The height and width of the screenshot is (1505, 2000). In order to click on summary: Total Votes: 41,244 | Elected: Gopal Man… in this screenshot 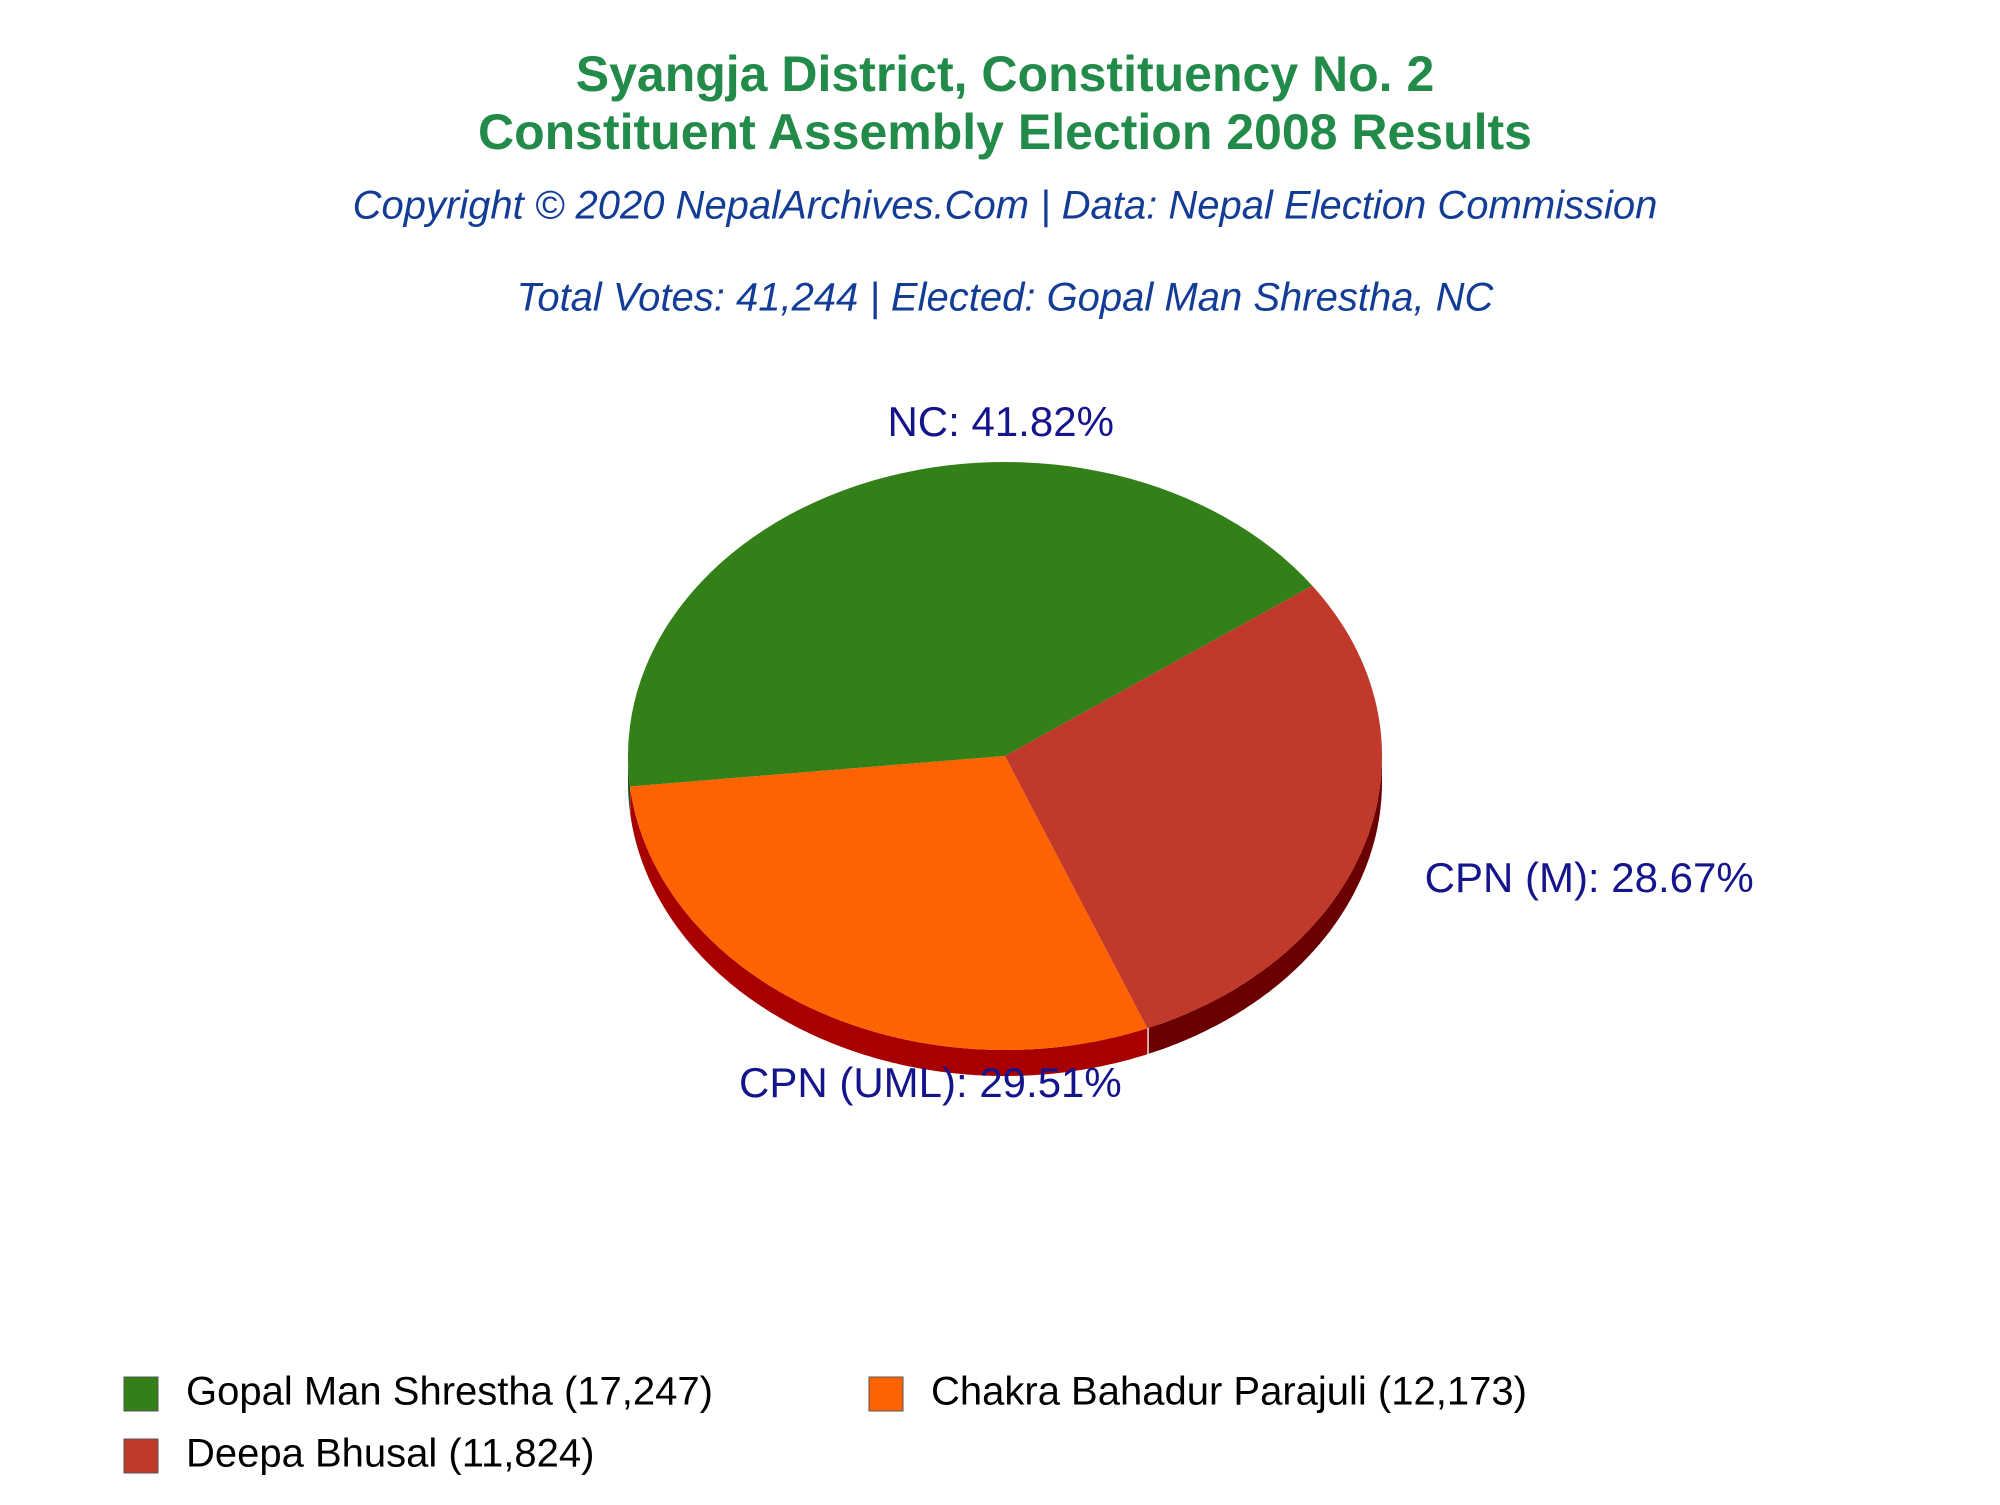, I will do `click(1006, 298)`.